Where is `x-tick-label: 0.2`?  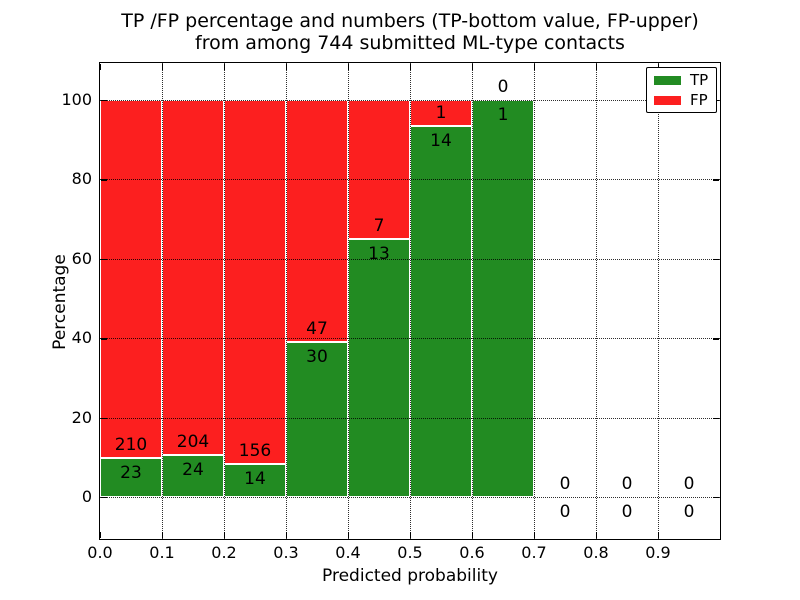
x-tick-label: 0.2 is located at coordinates (224, 552).